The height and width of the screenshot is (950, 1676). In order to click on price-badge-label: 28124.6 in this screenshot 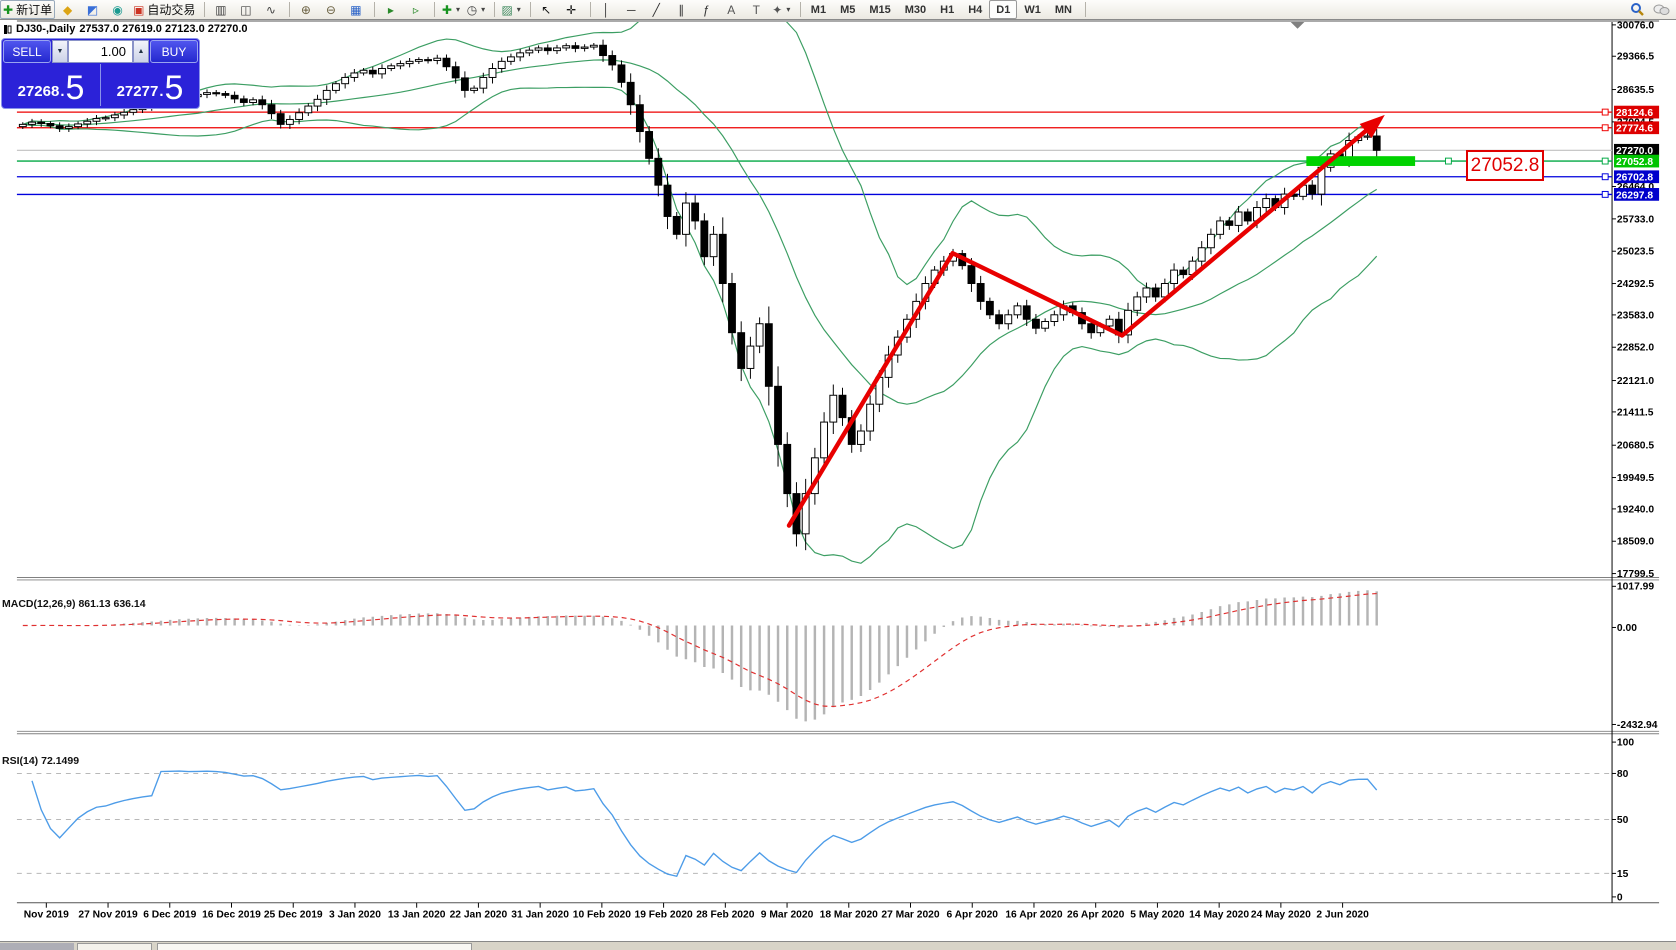, I will do `click(1634, 113)`.